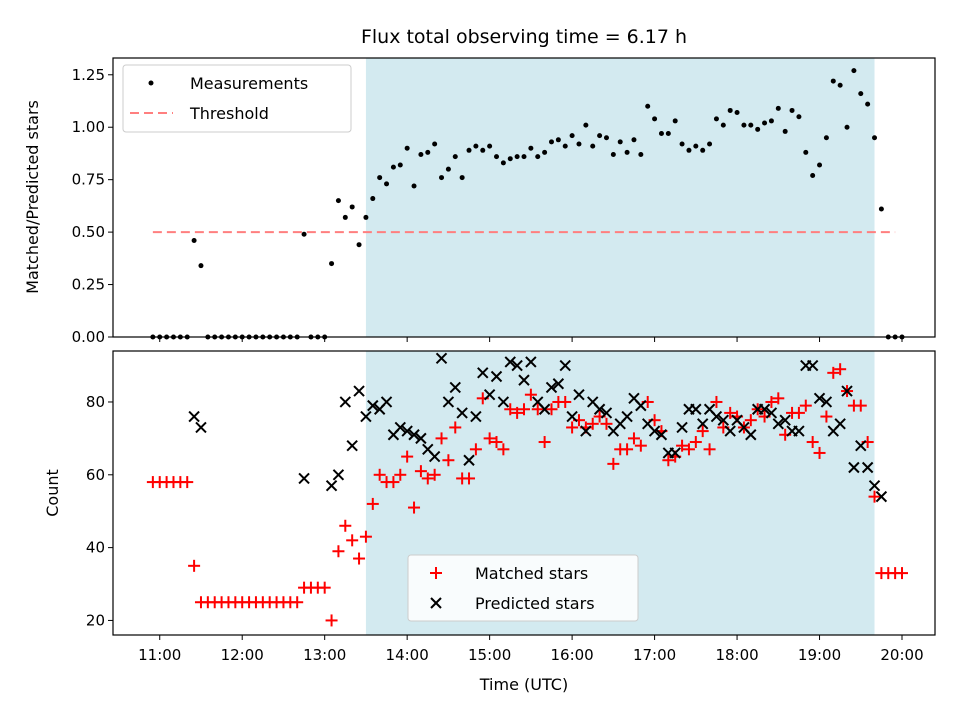 The width and height of the screenshot is (960, 724). Describe the element at coordinates (88, 75) in the screenshot. I see `top-y-tick-label: 1.25` at that location.